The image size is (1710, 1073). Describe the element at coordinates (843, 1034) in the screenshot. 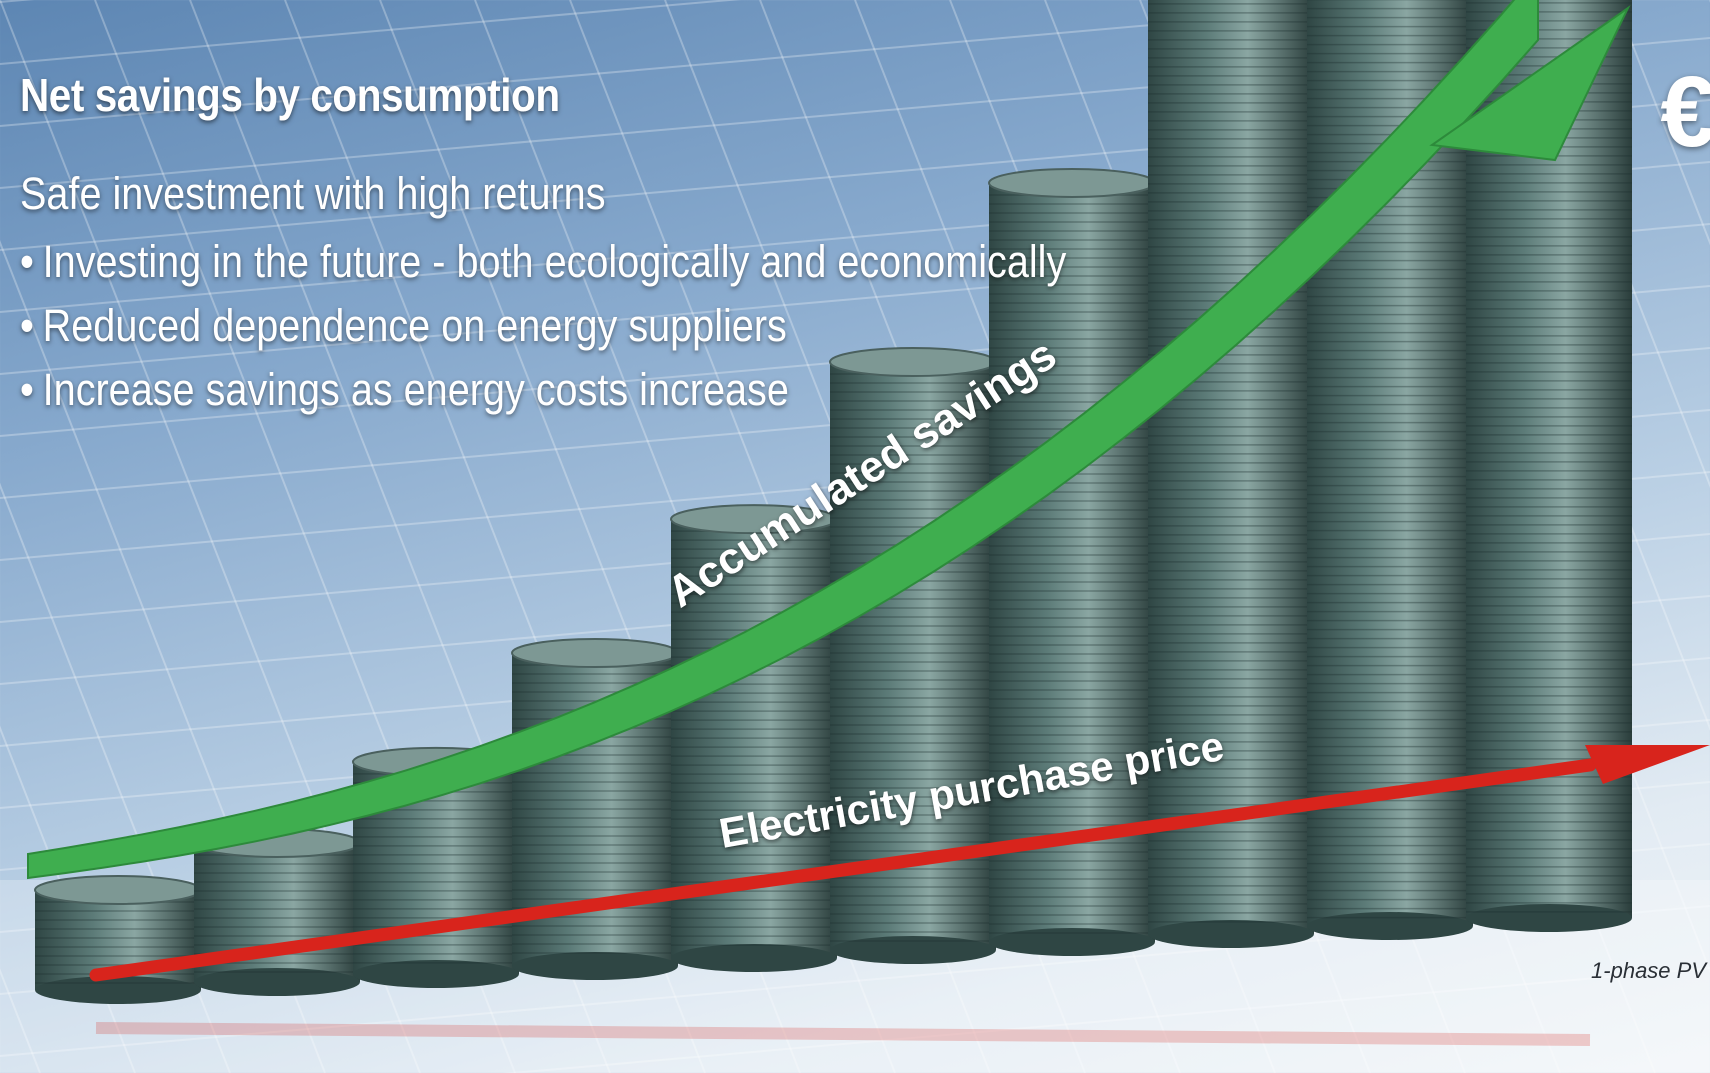

I see `price-arrow-reflection` at that location.